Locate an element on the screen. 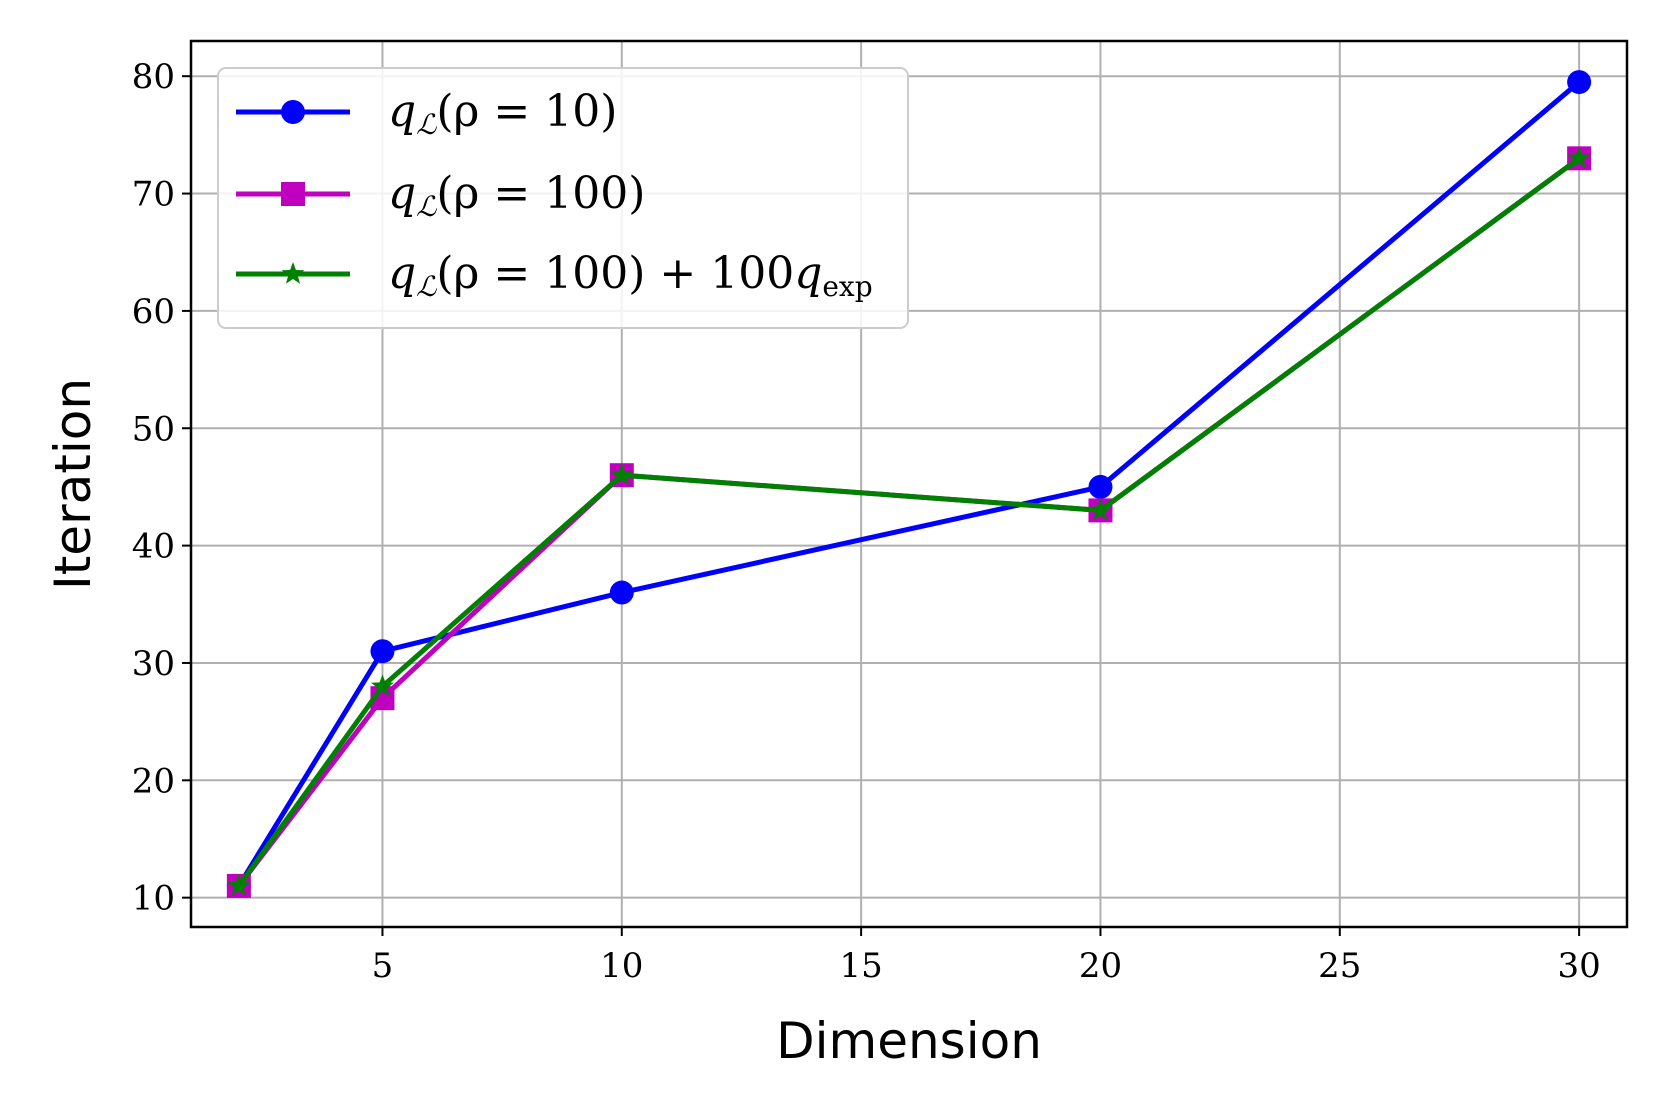  y-tick-label: 60 is located at coordinates (153, 312).